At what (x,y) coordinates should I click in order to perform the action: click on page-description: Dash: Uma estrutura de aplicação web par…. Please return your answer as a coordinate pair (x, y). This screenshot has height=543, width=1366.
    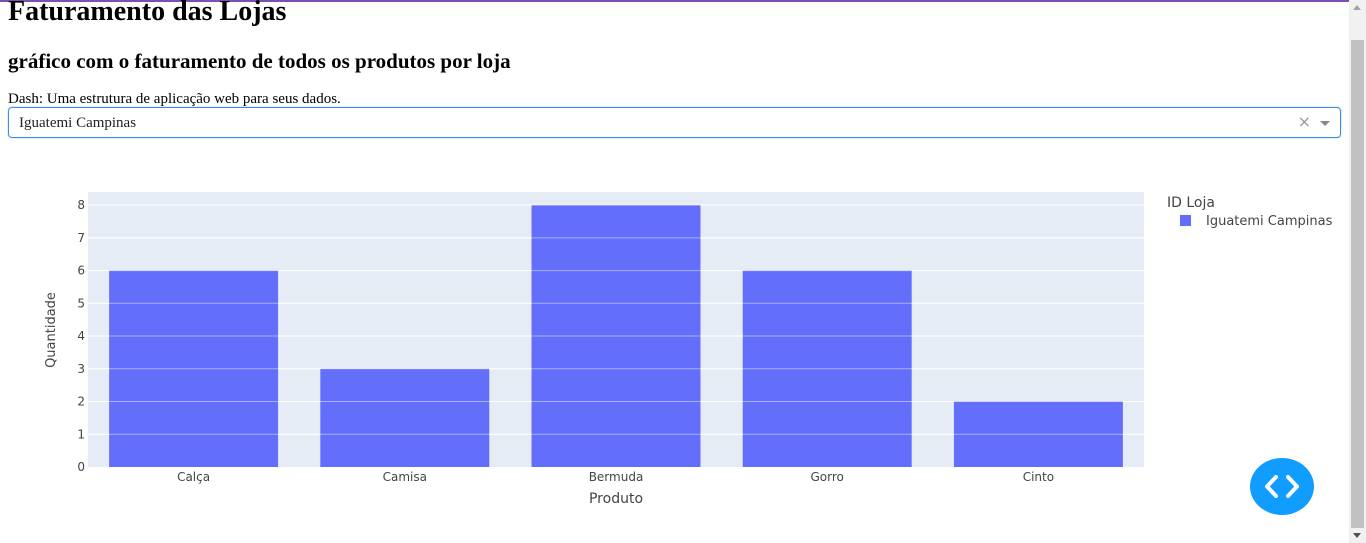
    Looking at the image, I should click on (174, 99).